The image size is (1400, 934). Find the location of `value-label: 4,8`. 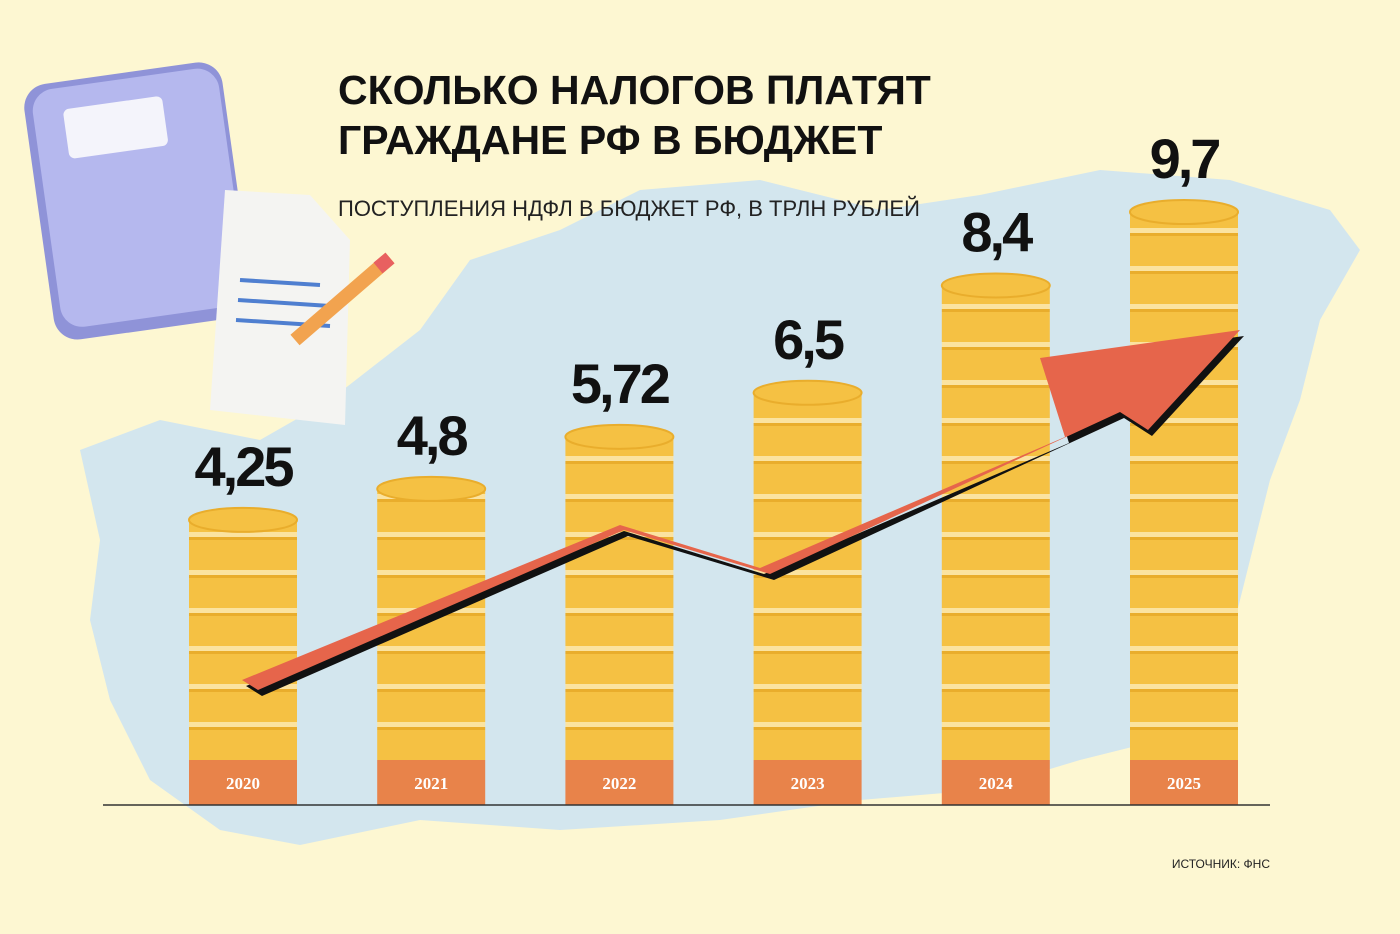

value-label: 4,8 is located at coordinates (432, 435).